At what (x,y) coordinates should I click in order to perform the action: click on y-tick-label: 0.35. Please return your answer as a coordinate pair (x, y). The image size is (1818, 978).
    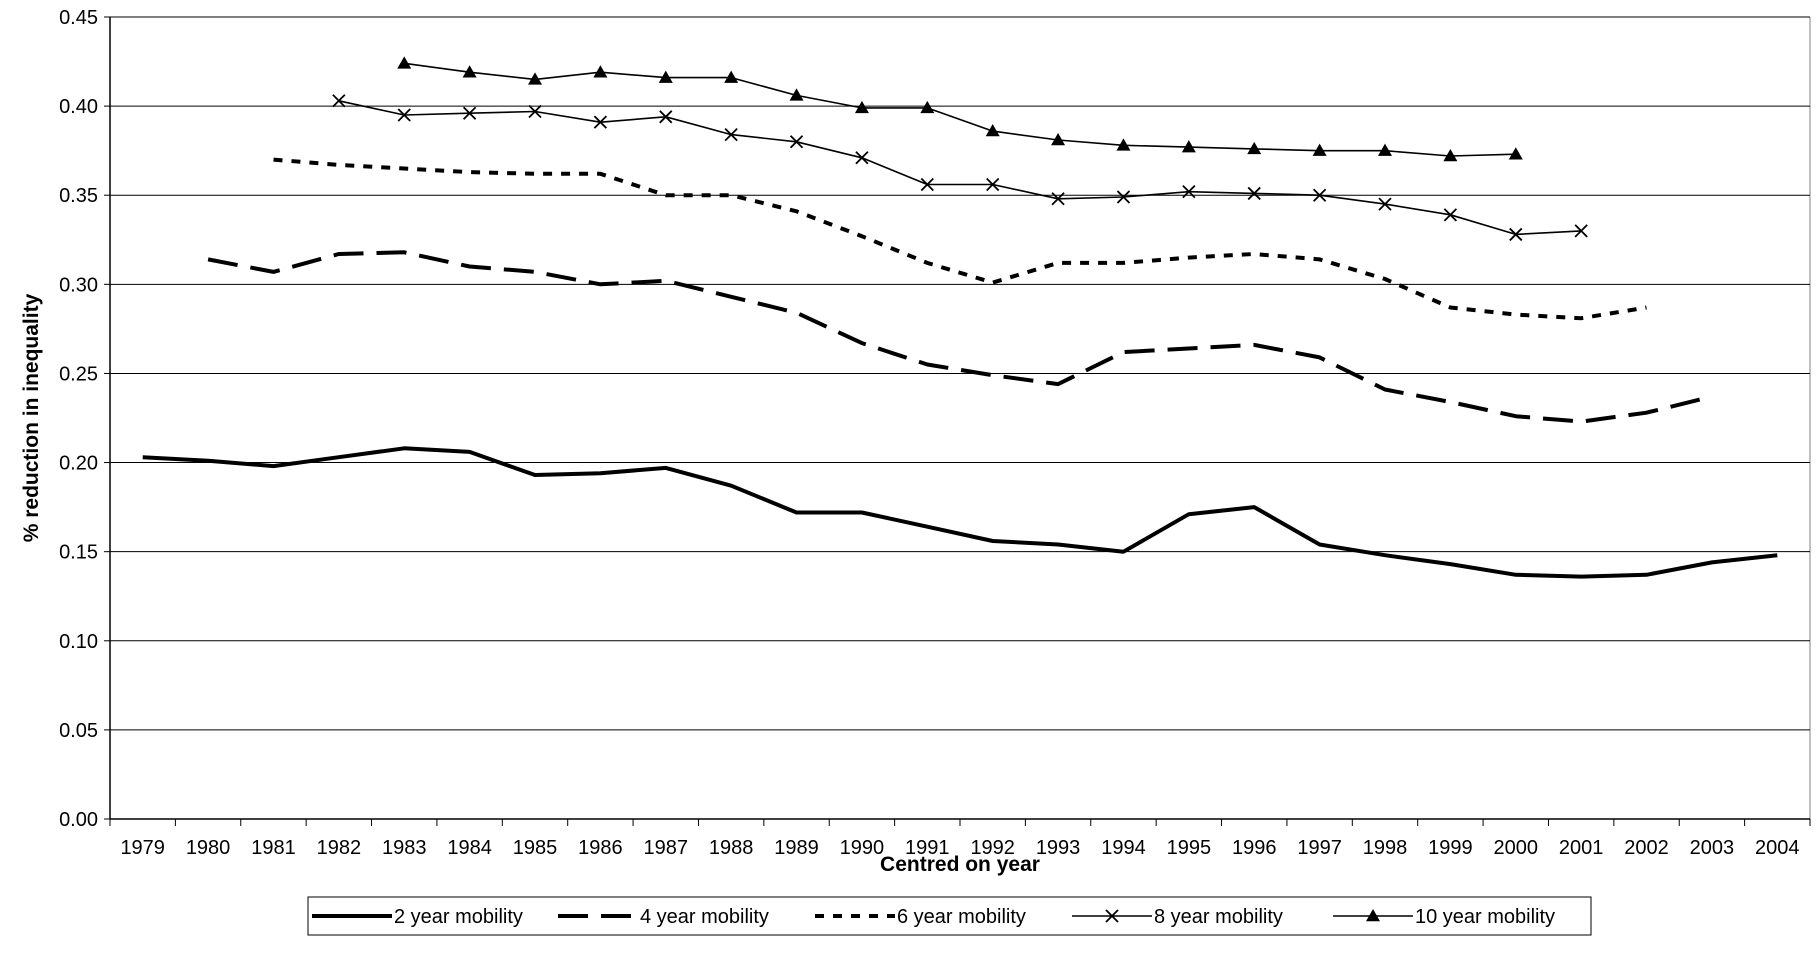
    Looking at the image, I should click on (78, 196).